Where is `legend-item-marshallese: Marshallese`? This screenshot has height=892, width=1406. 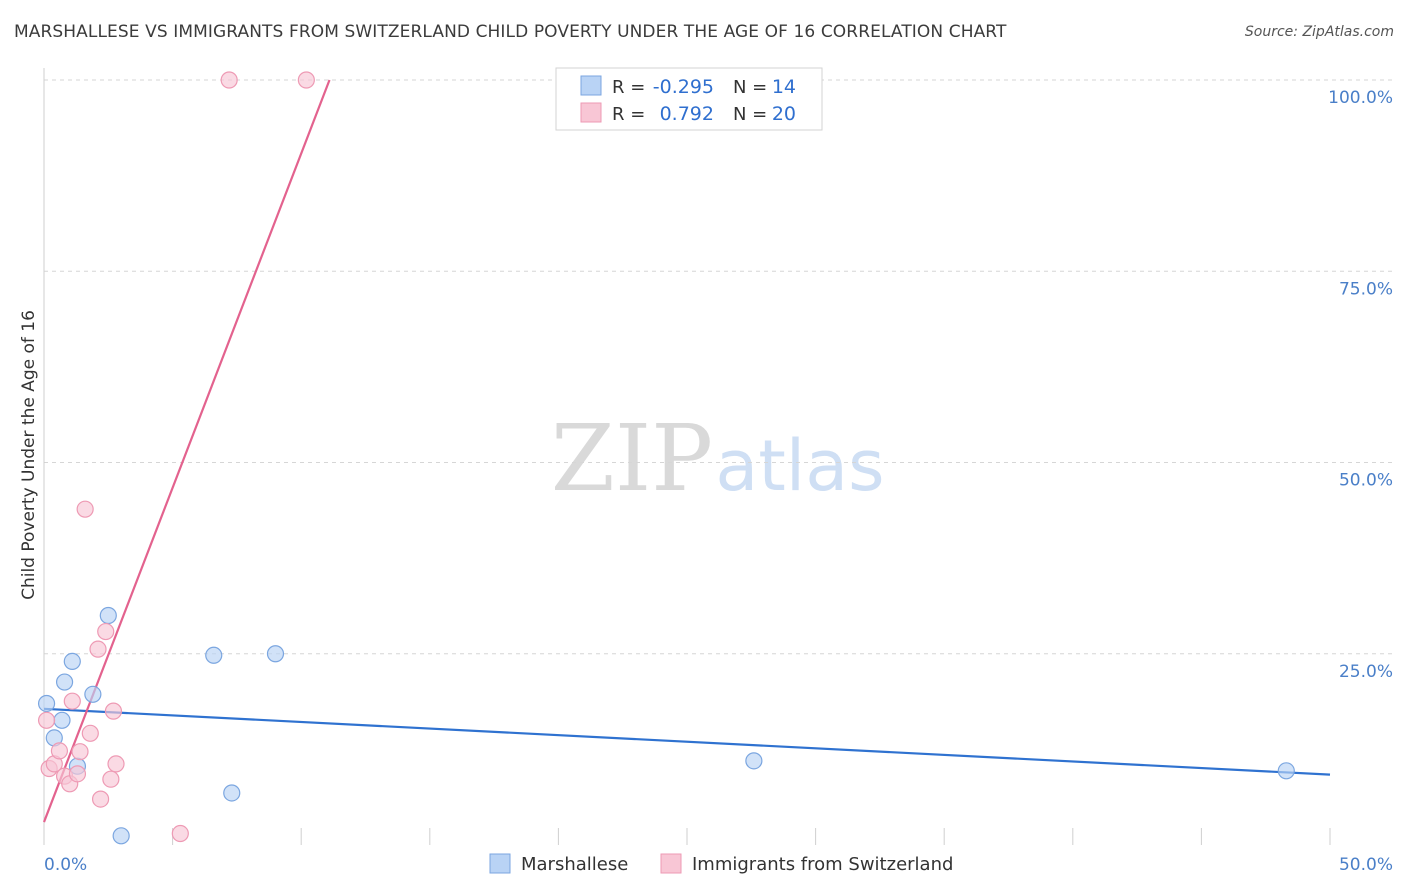 legend-item-marshallese: Marshallese is located at coordinates (574, 864).